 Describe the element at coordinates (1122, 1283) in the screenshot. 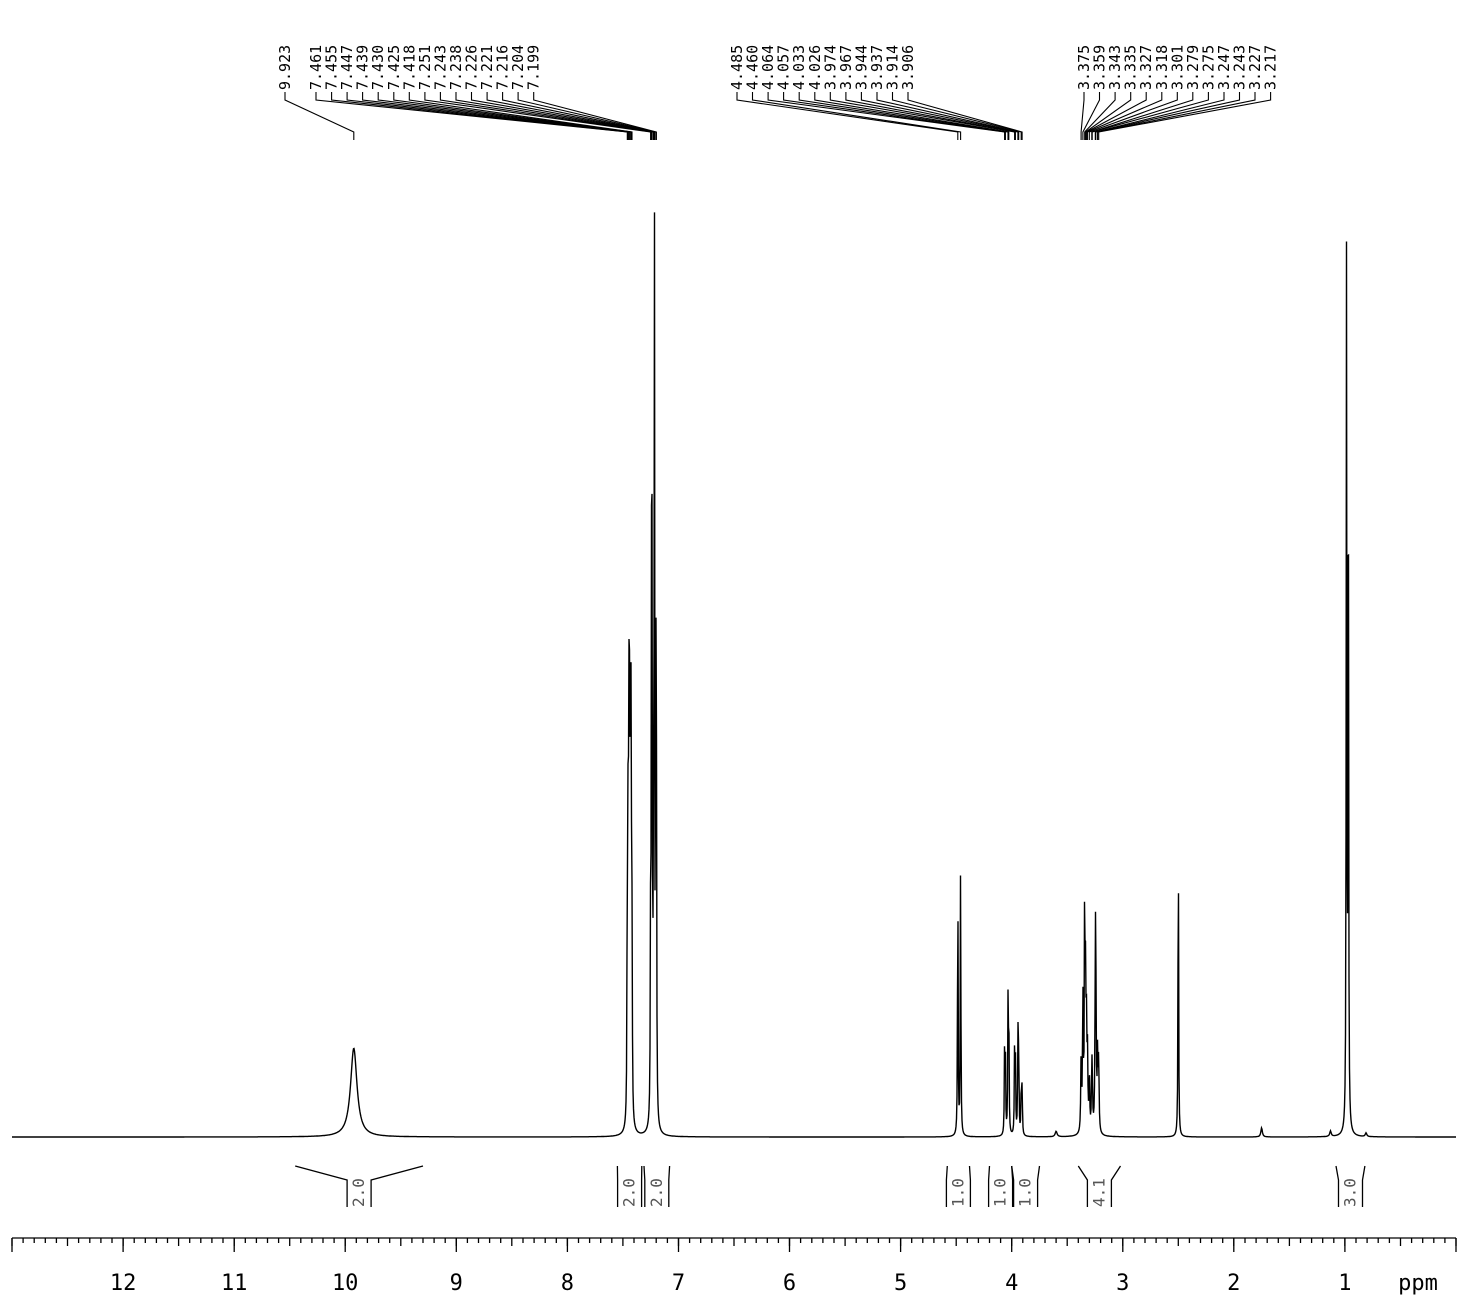

I see `tick-label: 3` at that location.